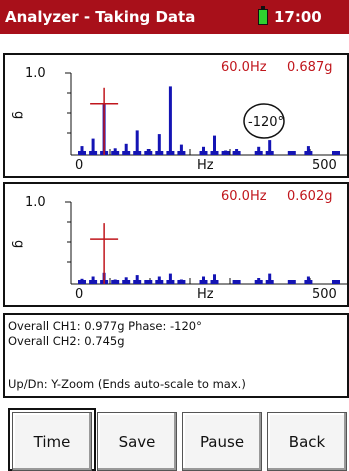  I want to click on overall-ch2-text: Overall CH2: 0.745g, so click(66, 341).